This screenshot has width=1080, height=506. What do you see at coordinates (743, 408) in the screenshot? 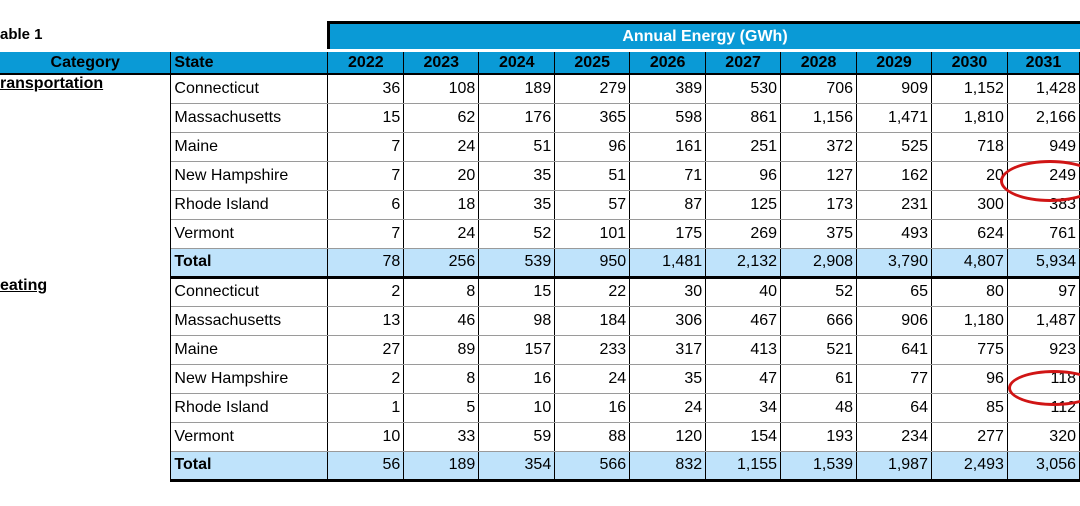
I see `value-cell: 34` at bounding box center [743, 408].